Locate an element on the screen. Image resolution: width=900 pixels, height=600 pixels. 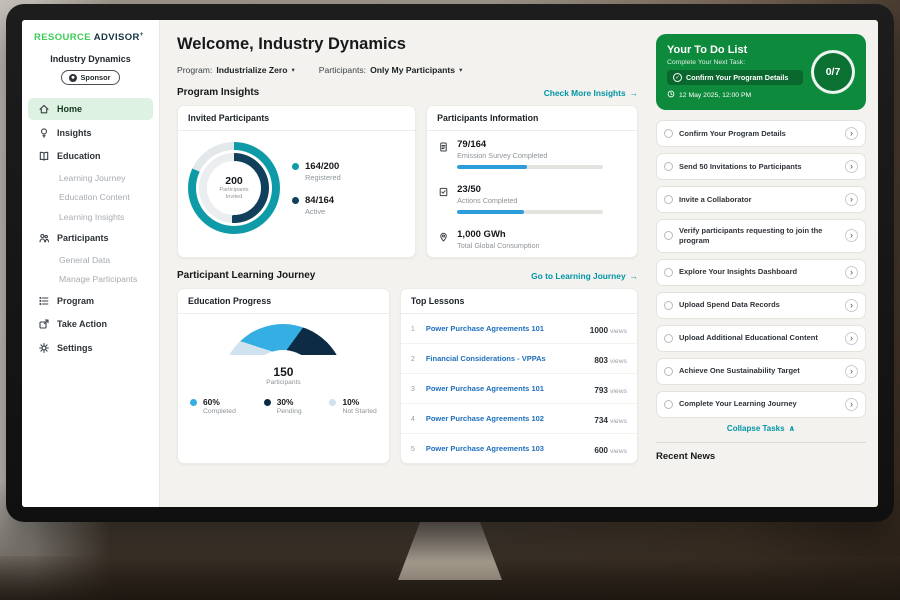
program-insights-header: Program Insights Check More Insights → is located at coordinates (407, 92).